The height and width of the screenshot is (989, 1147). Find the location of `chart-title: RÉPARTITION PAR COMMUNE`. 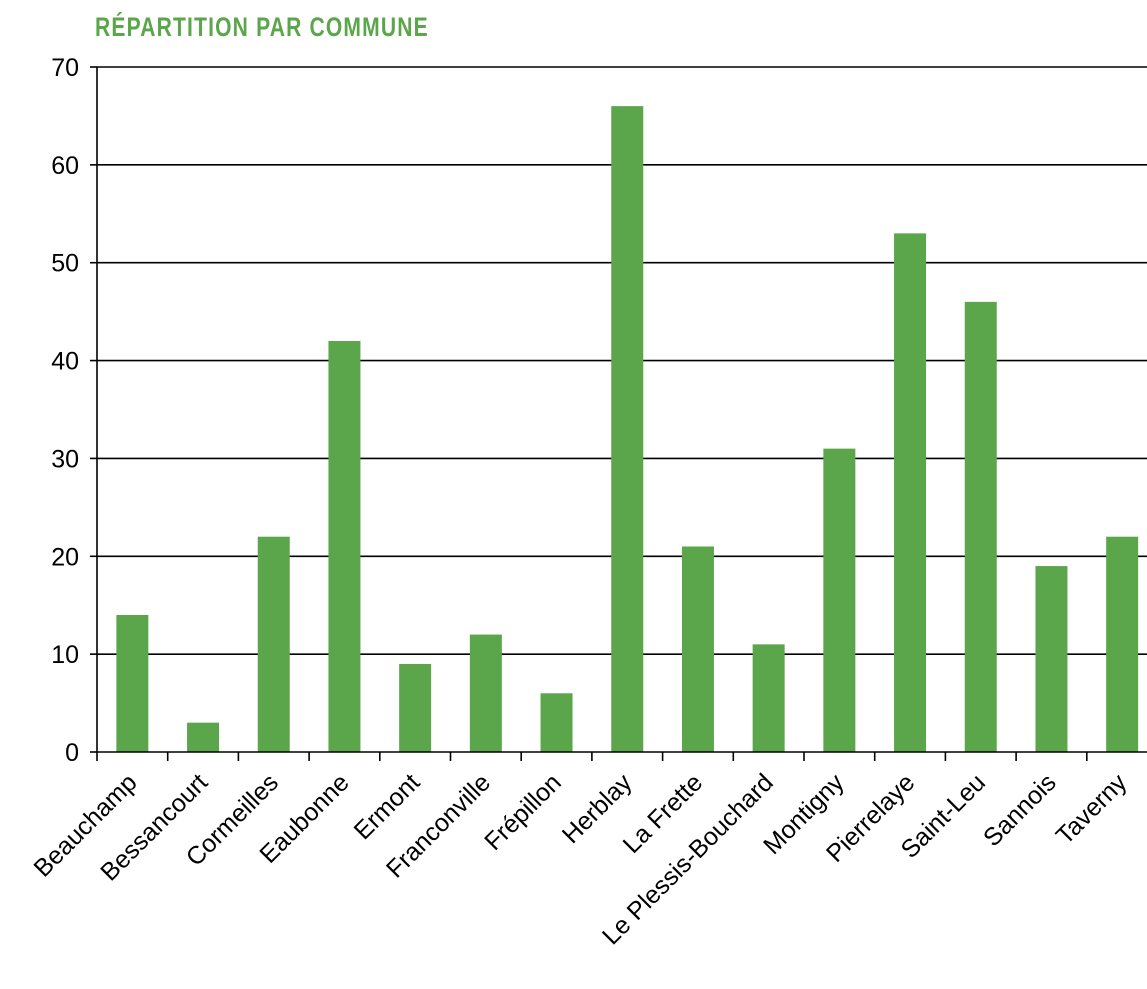

chart-title: RÉPARTITION PAR COMMUNE is located at coordinates (262, 27).